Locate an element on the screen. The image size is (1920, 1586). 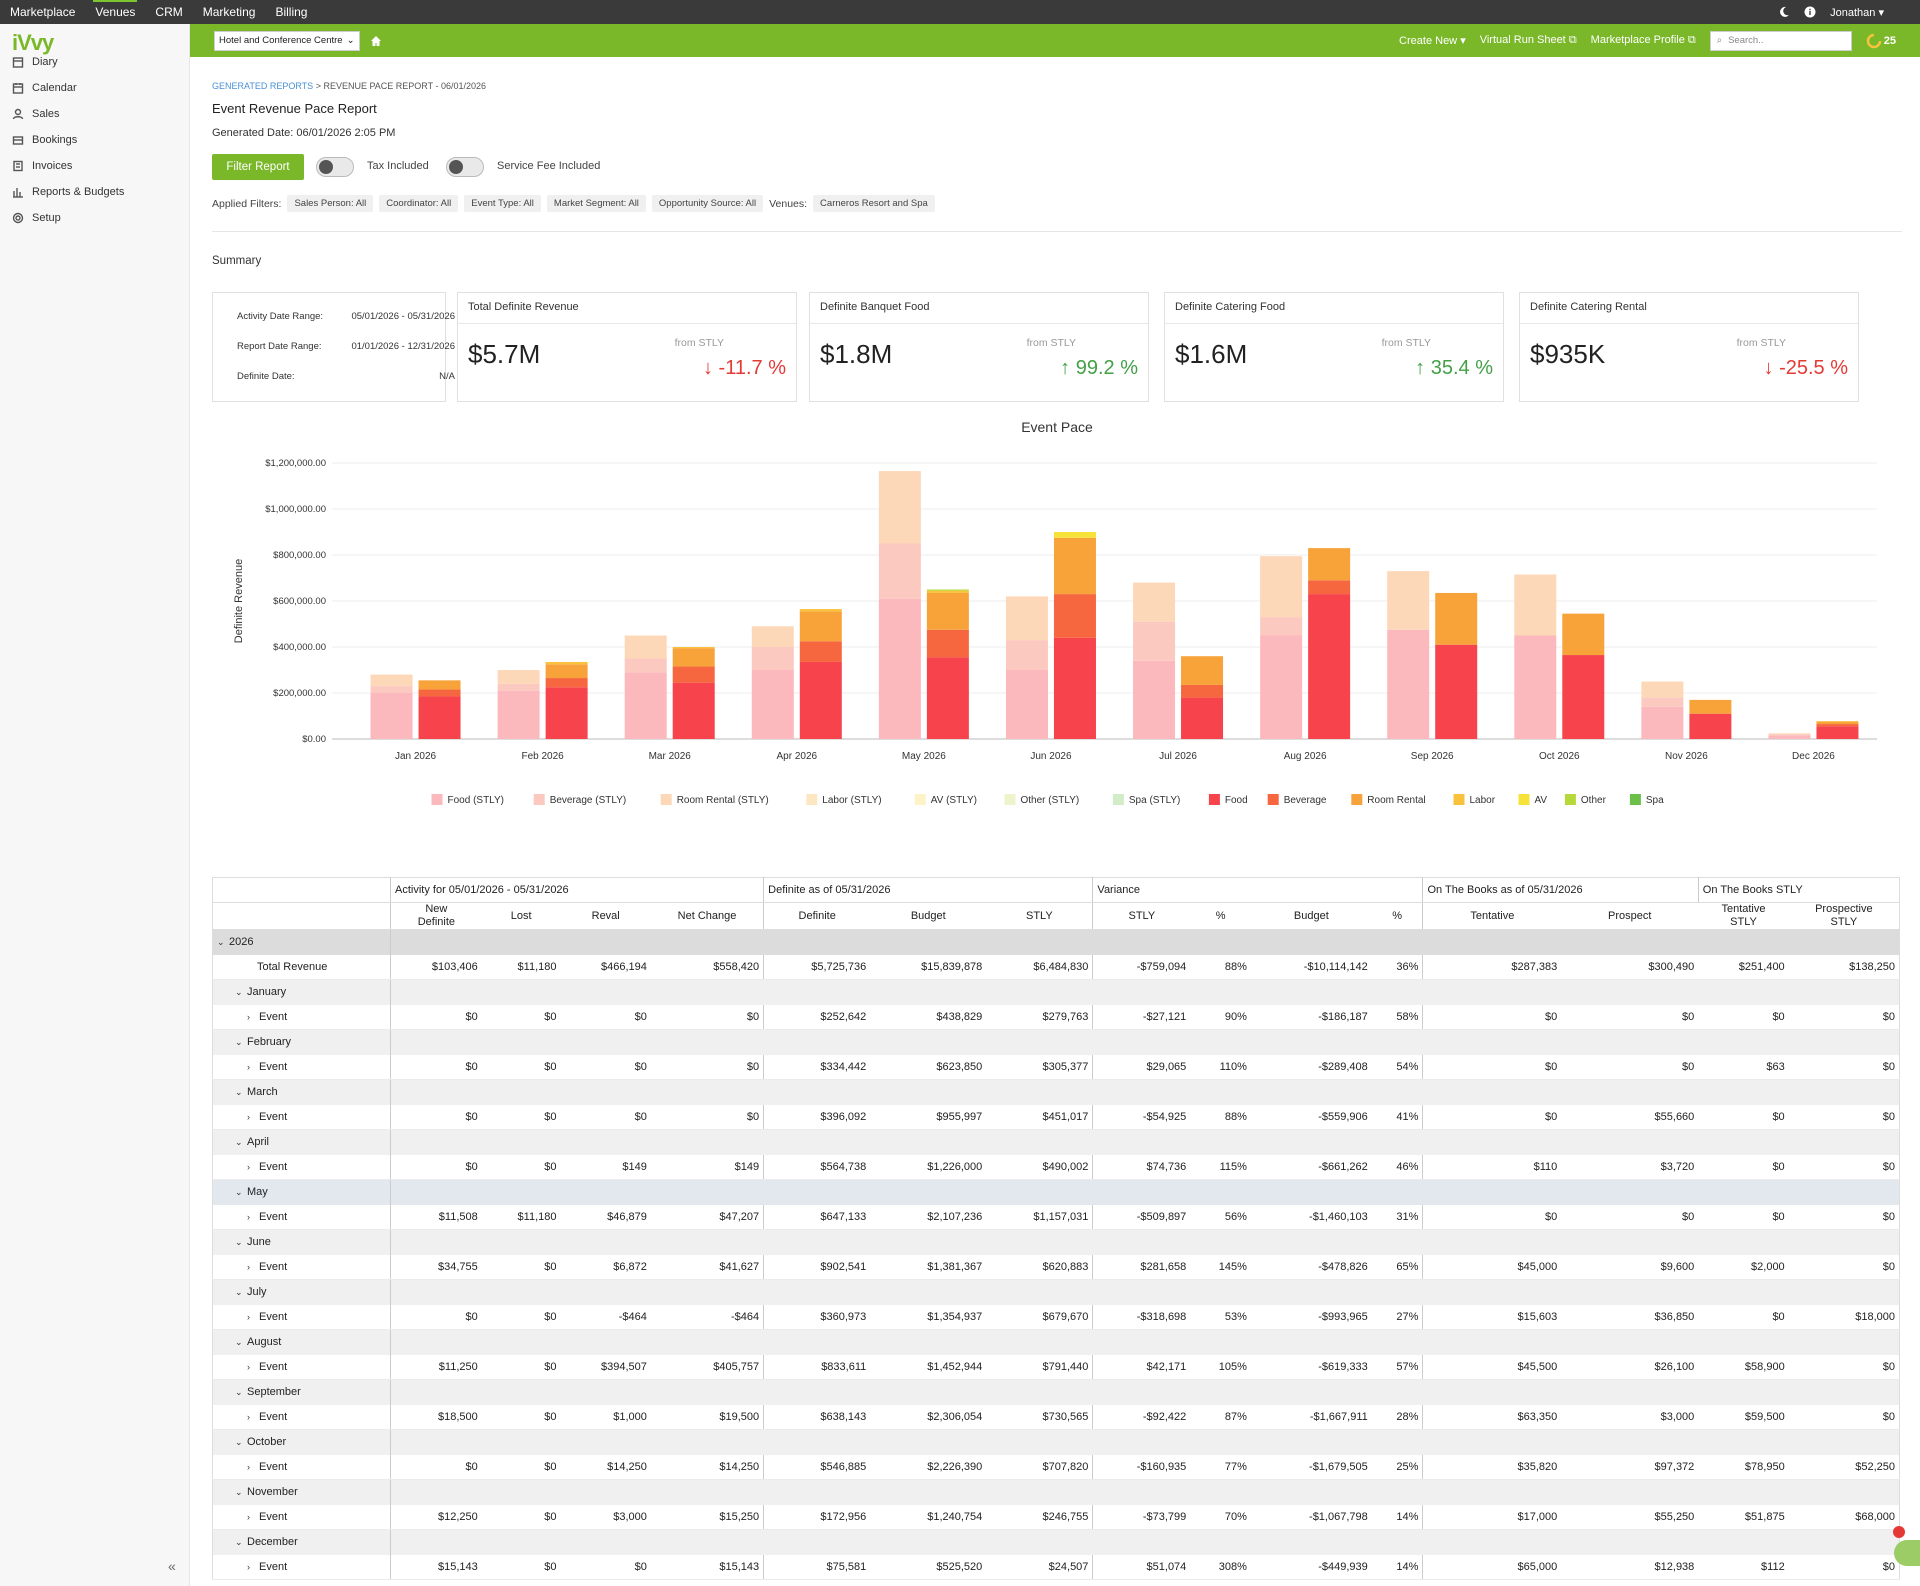
month-row: ⌄ April is located at coordinates (1056, 1142).